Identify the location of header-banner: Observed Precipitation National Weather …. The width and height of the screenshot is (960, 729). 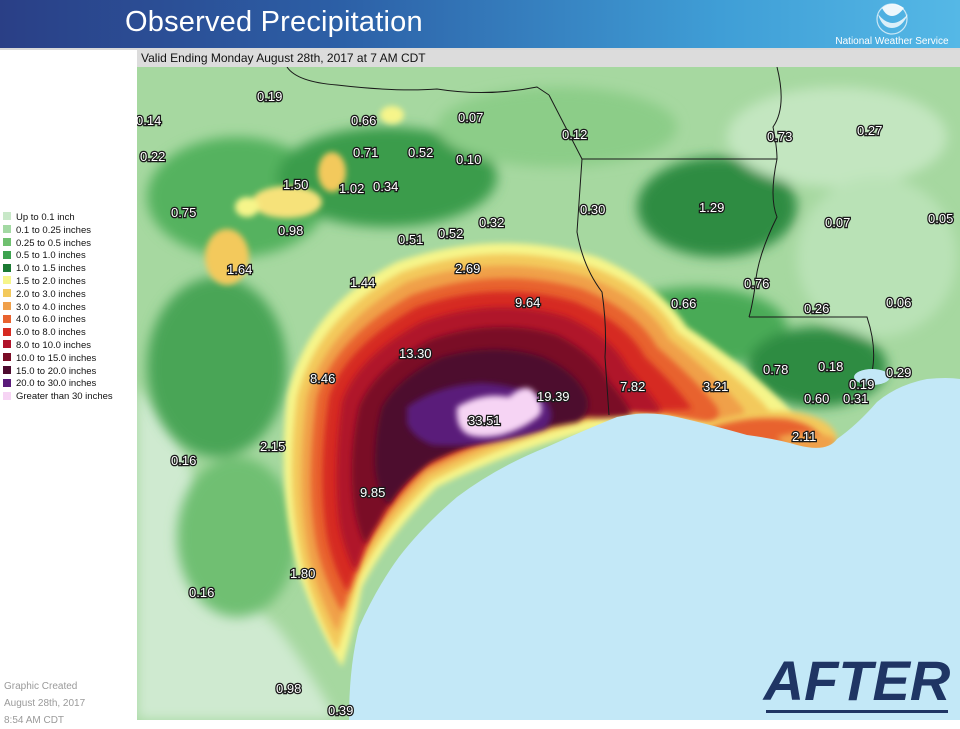
(480, 24).